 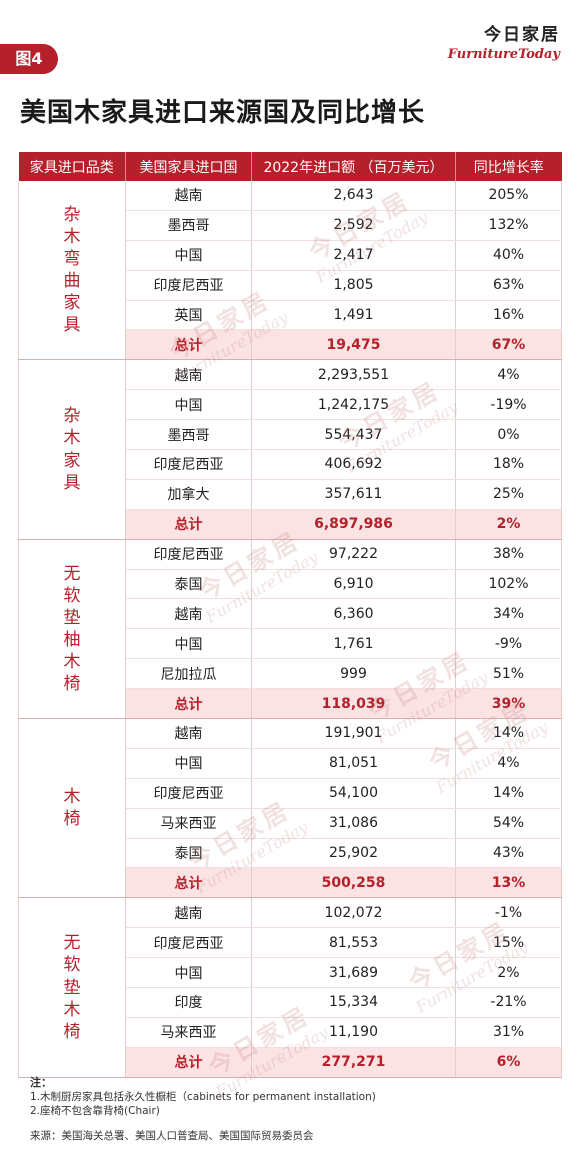 What do you see at coordinates (508, 345) in the screenshot?
I see `total-growth-cell: 67%` at bounding box center [508, 345].